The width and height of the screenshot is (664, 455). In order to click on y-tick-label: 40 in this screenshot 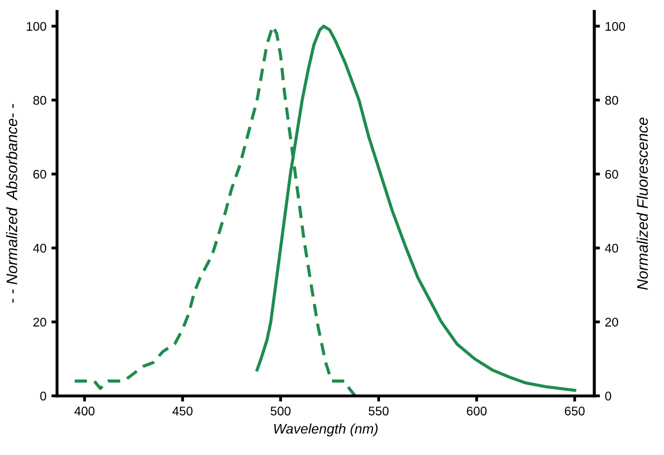, I will do `click(39, 248)`.